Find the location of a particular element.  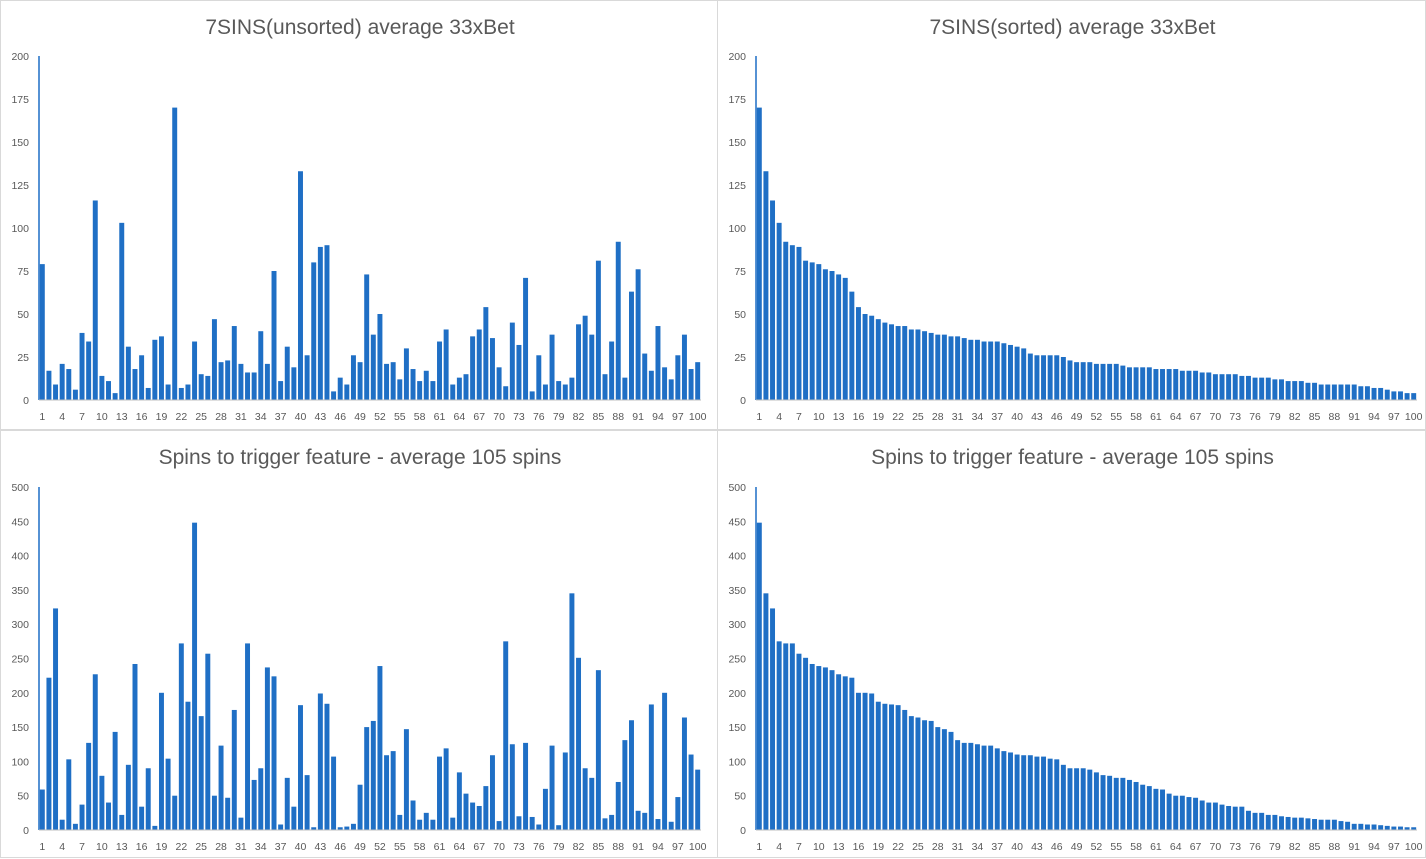

x-tick-label: 40 is located at coordinates (301, 847).